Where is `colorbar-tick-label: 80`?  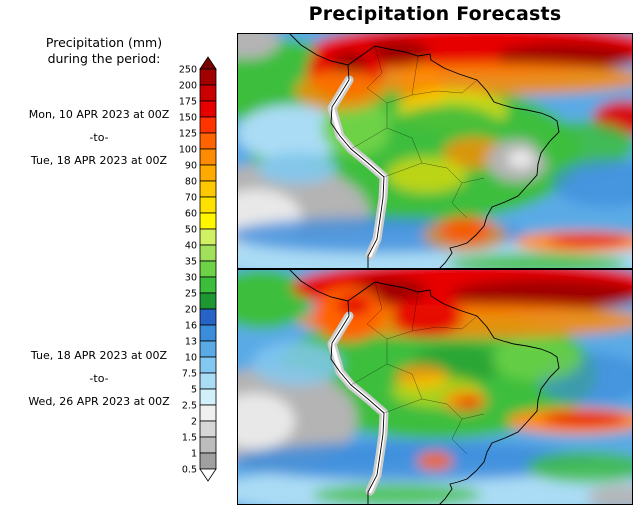
colorbar-tick-label: 80 is located at coordinates (191, 182).